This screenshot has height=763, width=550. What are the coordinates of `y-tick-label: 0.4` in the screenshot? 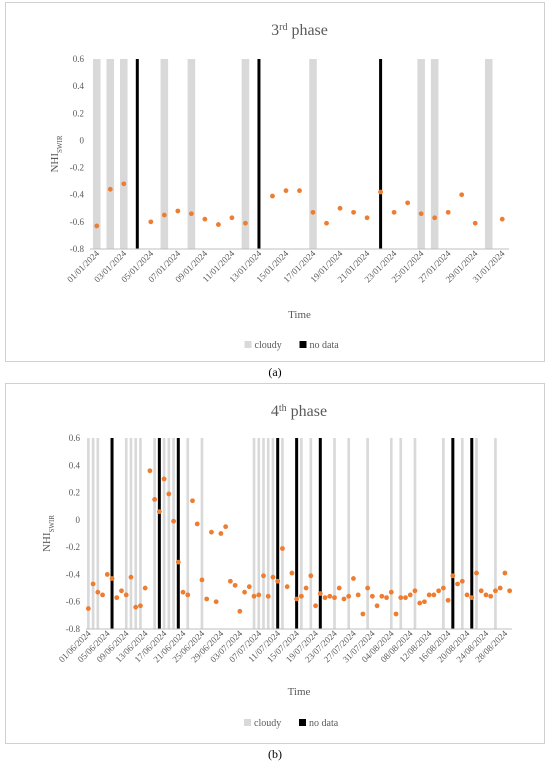 It's located at (75, 465).